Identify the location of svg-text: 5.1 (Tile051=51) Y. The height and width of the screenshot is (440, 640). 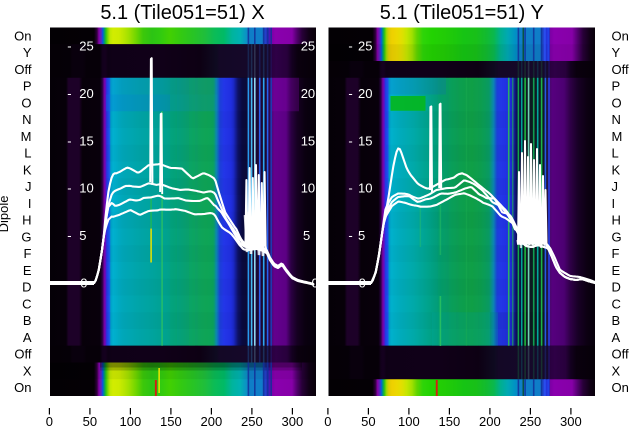
(462, 13).